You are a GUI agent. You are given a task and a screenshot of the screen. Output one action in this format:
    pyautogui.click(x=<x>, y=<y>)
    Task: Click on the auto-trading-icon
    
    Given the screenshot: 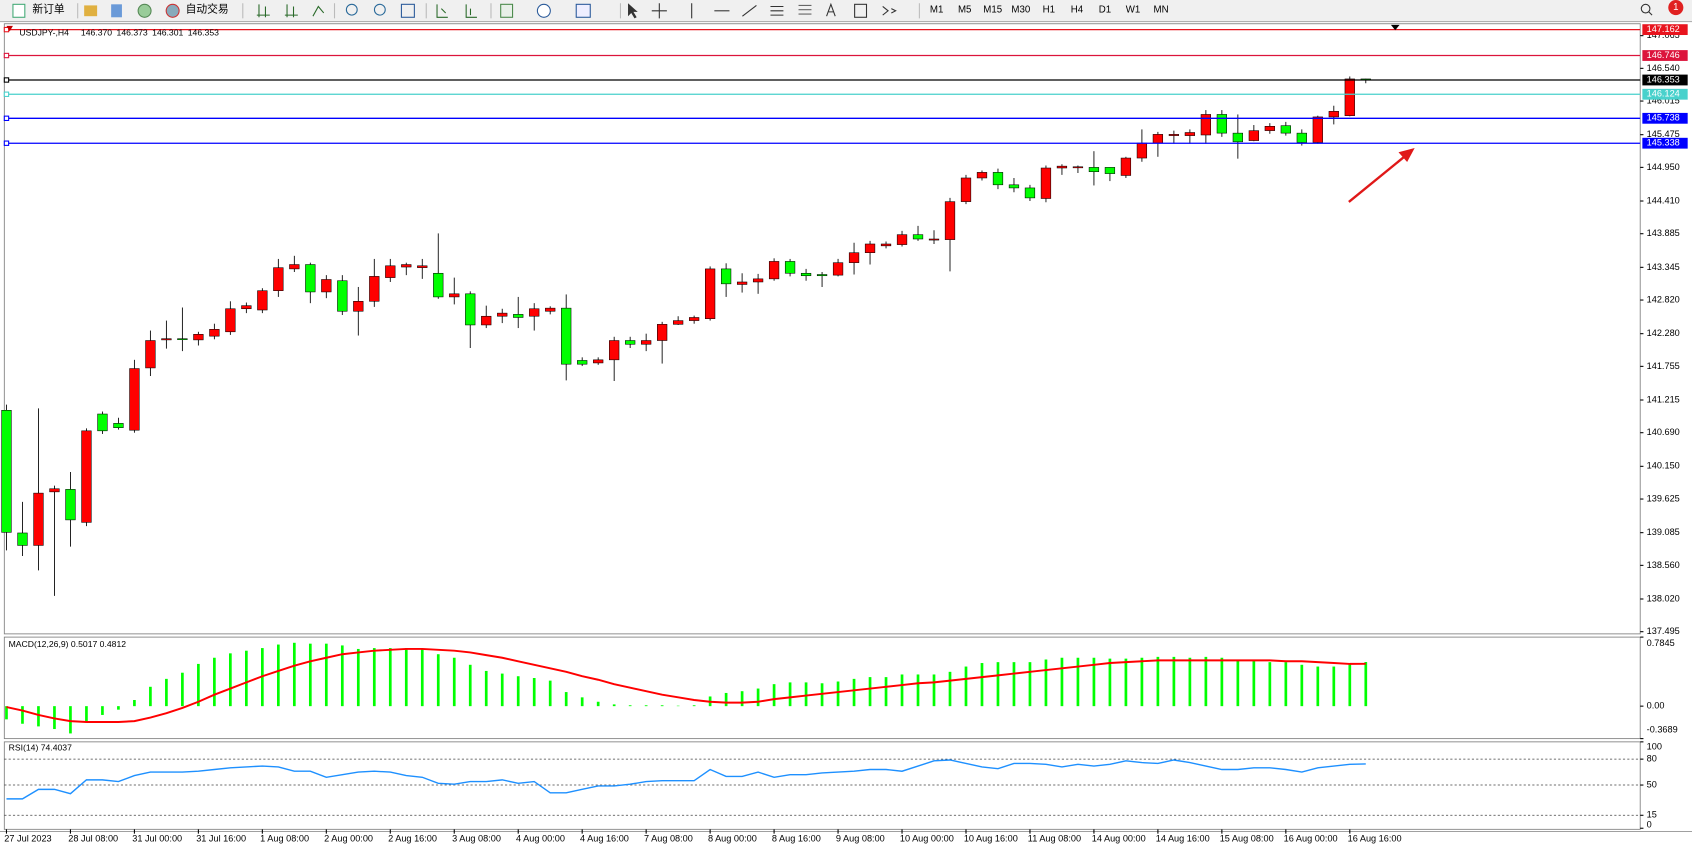 What is the action you would take?
    pyautogui.click(x=172, y=10)
    